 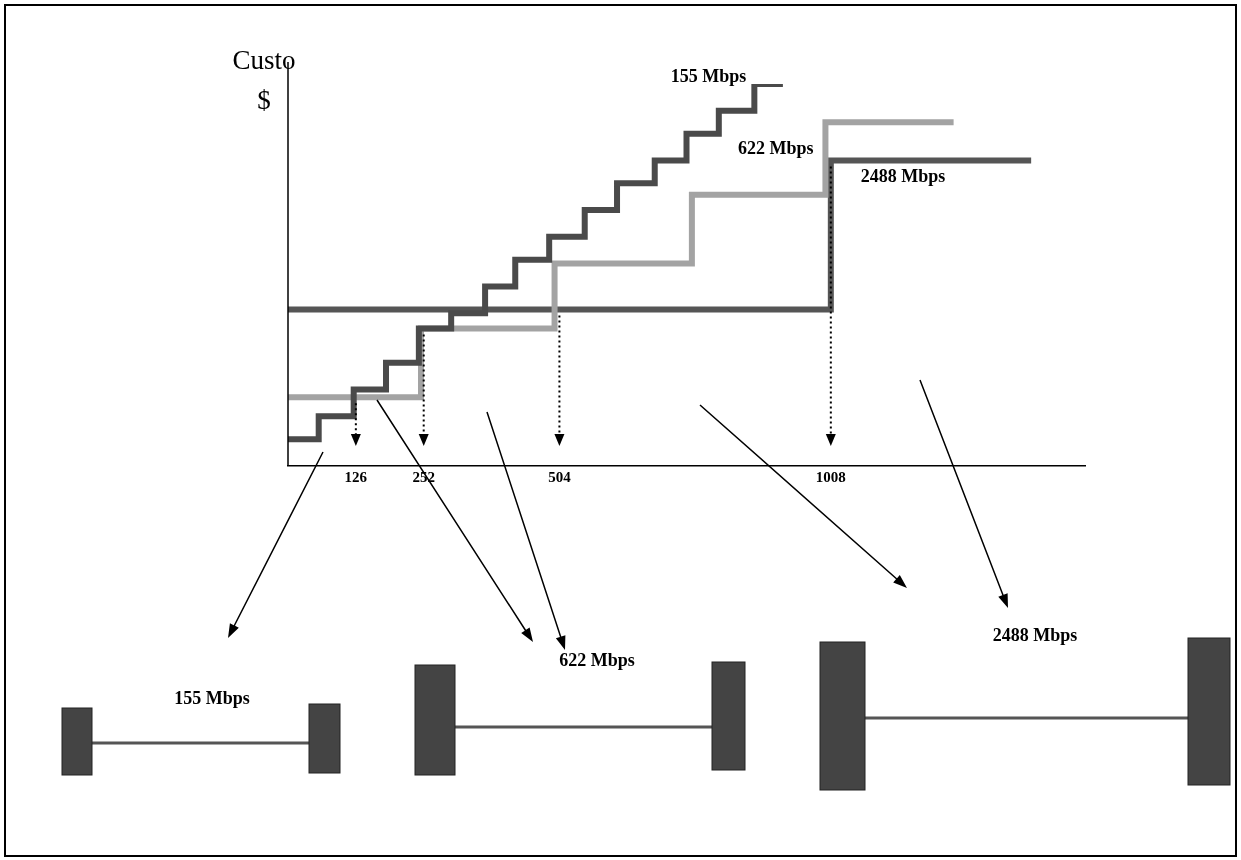 I want to click on series-label: 622 Mbps, so click(x=775, y=148).